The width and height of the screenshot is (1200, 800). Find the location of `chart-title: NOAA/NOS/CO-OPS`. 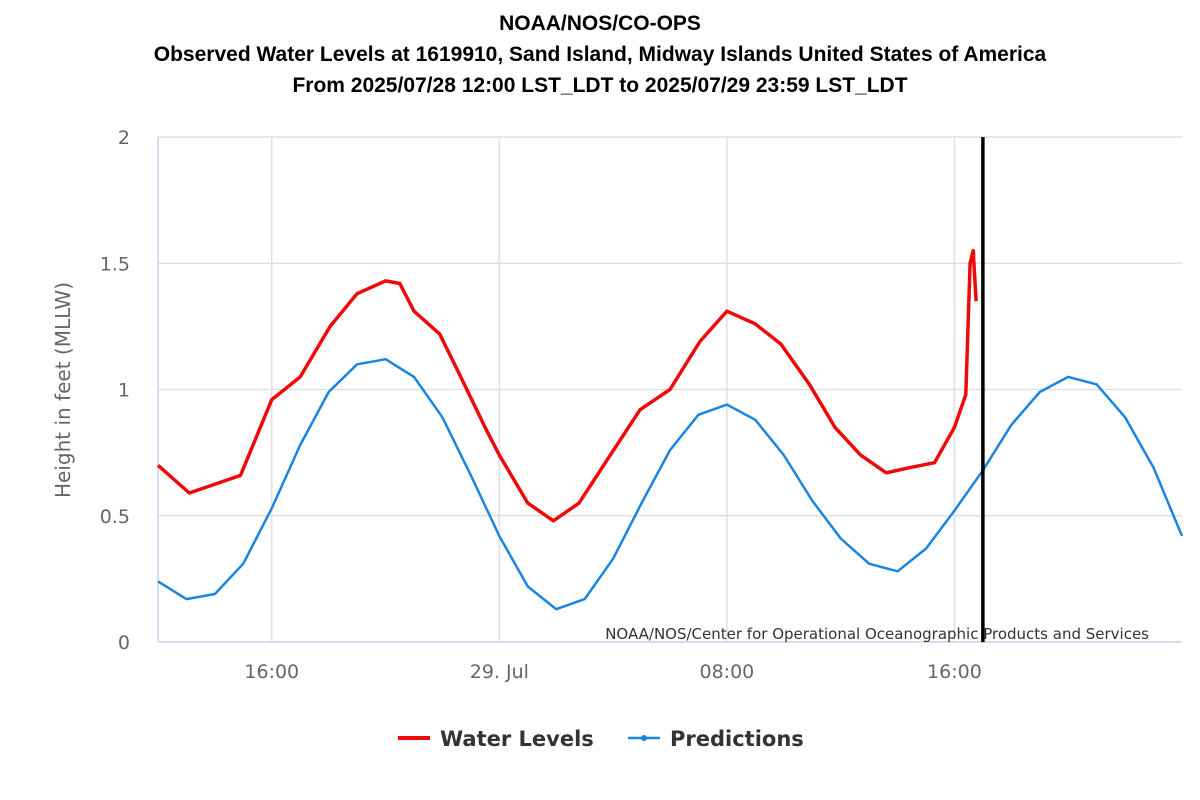

chart-title: NOAA/NOS/CO-OPS is located at coordinates (600, 23).